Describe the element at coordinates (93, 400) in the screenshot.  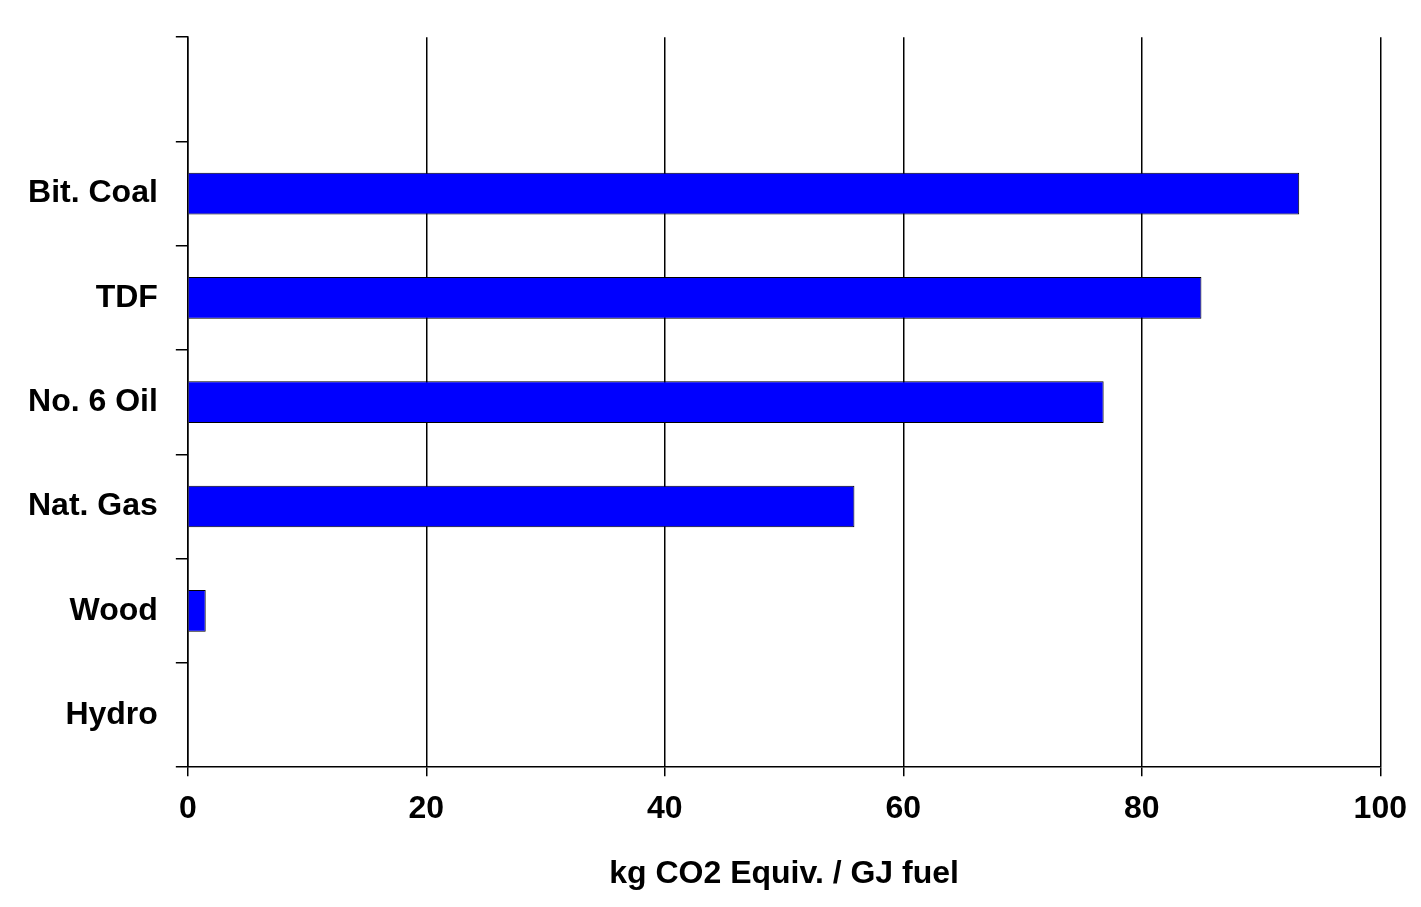
I see `y-tick-label: No. 6 Oil` at that location.